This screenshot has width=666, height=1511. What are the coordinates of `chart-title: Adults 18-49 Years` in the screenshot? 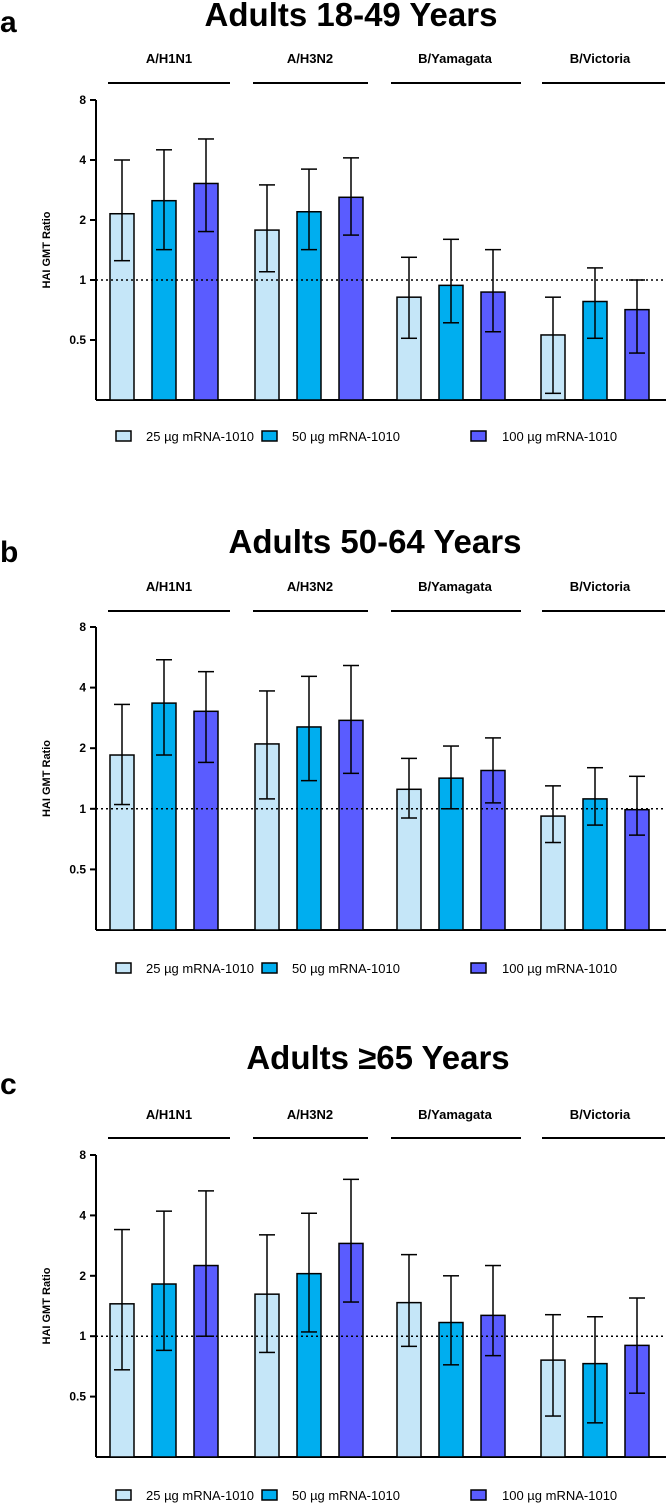 It's located at (351, 16).